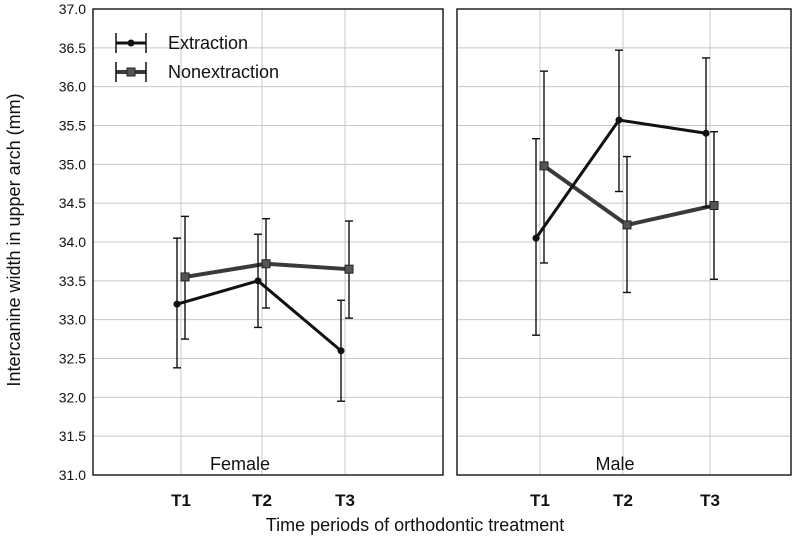 The image size is (797, 540). I want to click on y-tick-label: 36.0, so click(72, 87).